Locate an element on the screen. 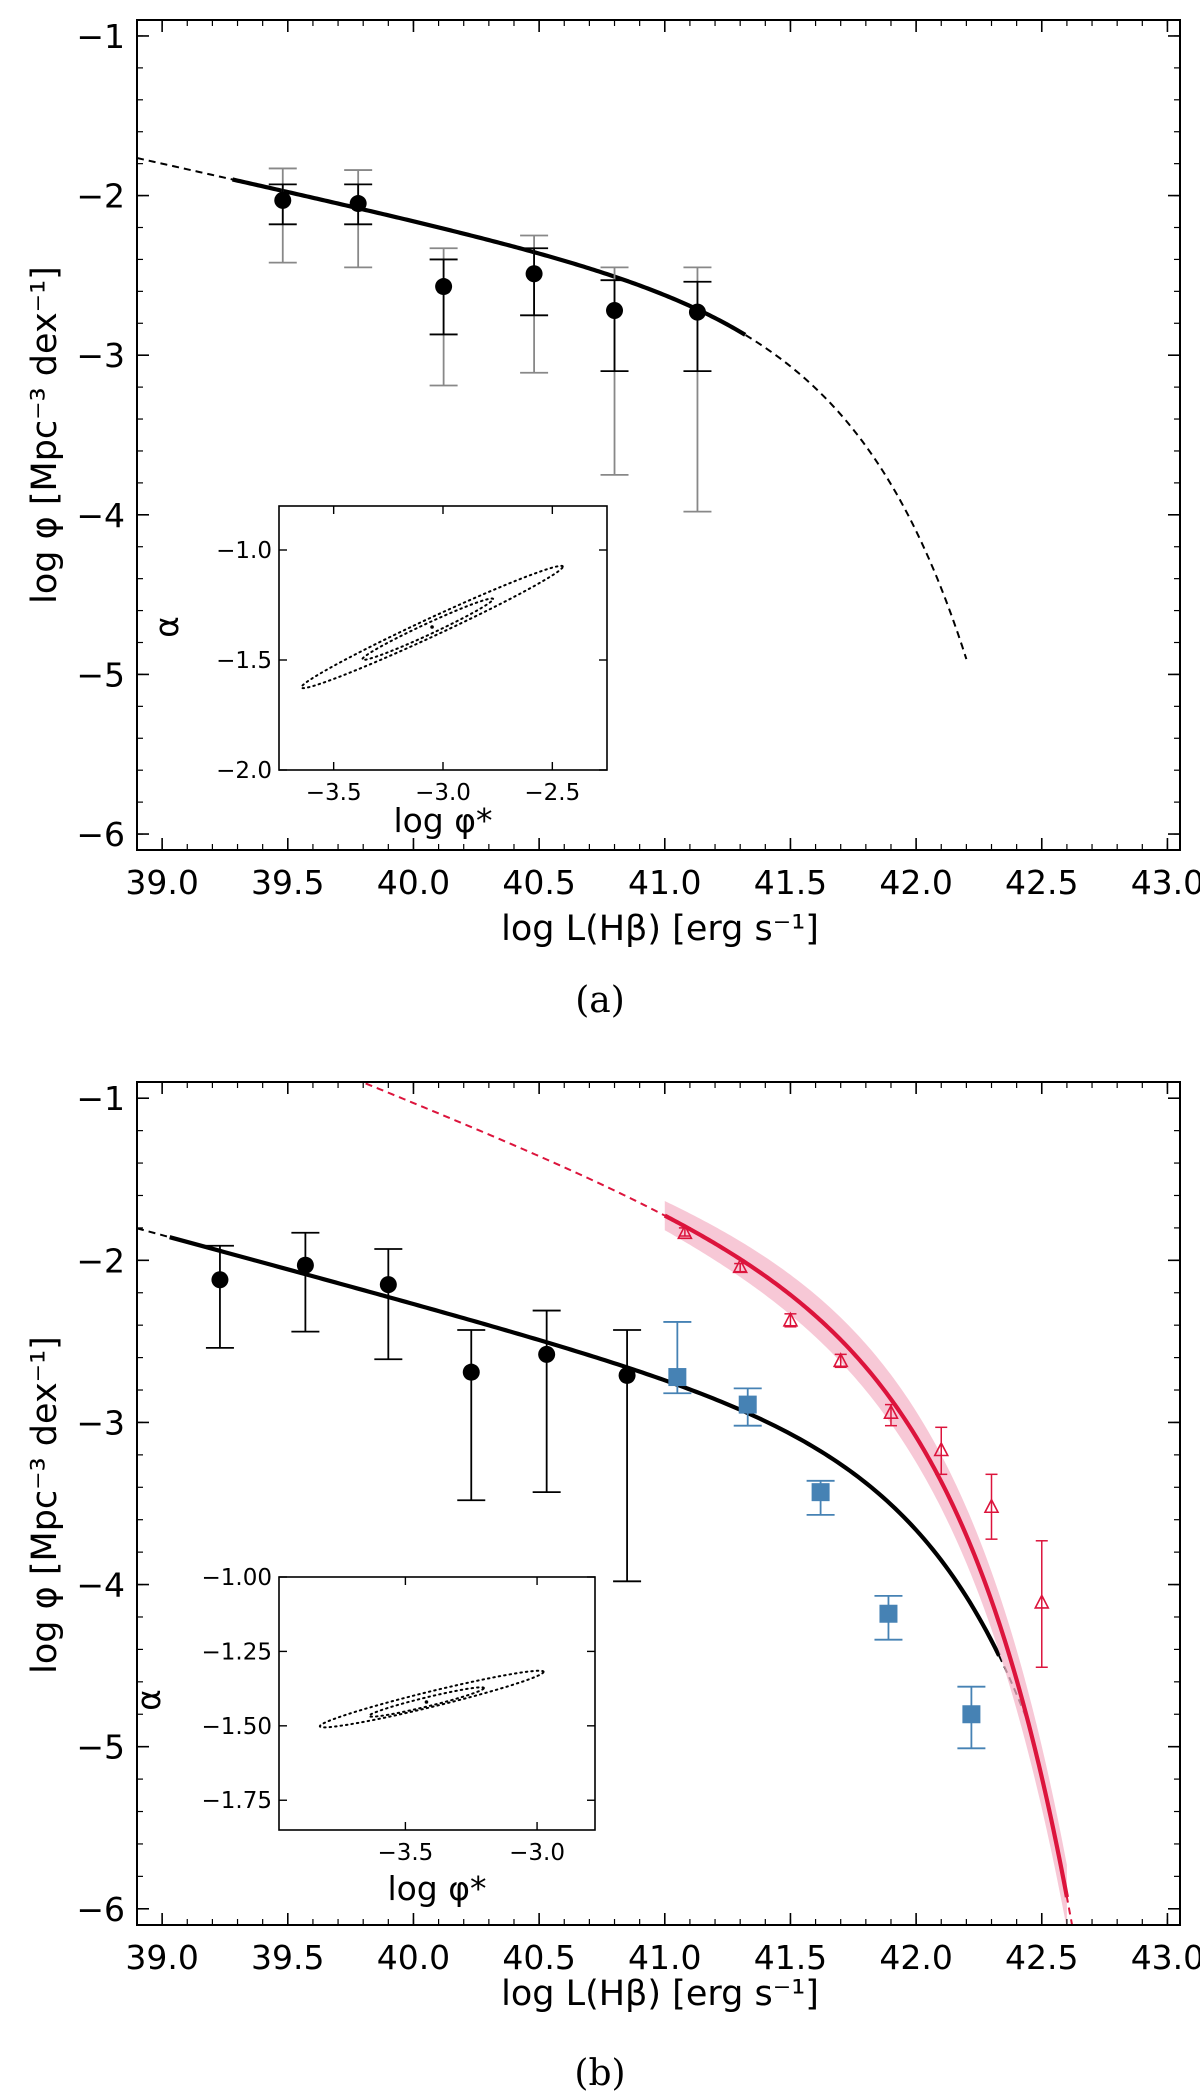 This screenshot has width=1200, height=2100. contour-2sigma is located at coordinates (431, 1699).